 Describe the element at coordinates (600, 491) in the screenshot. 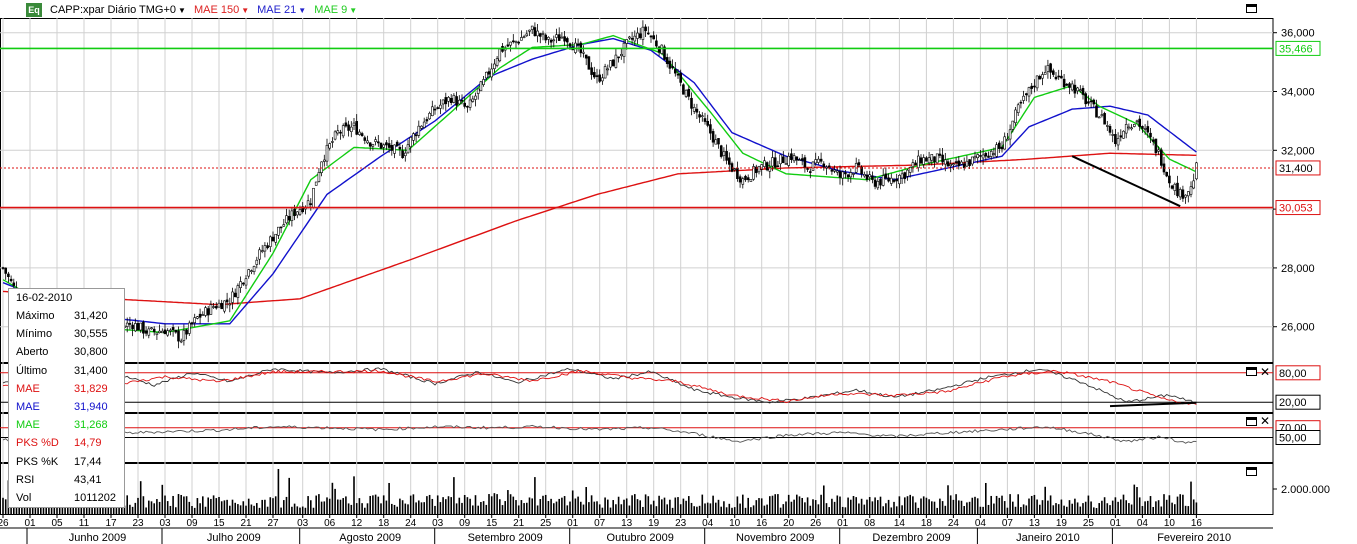

I see `volume-bars` at that location.